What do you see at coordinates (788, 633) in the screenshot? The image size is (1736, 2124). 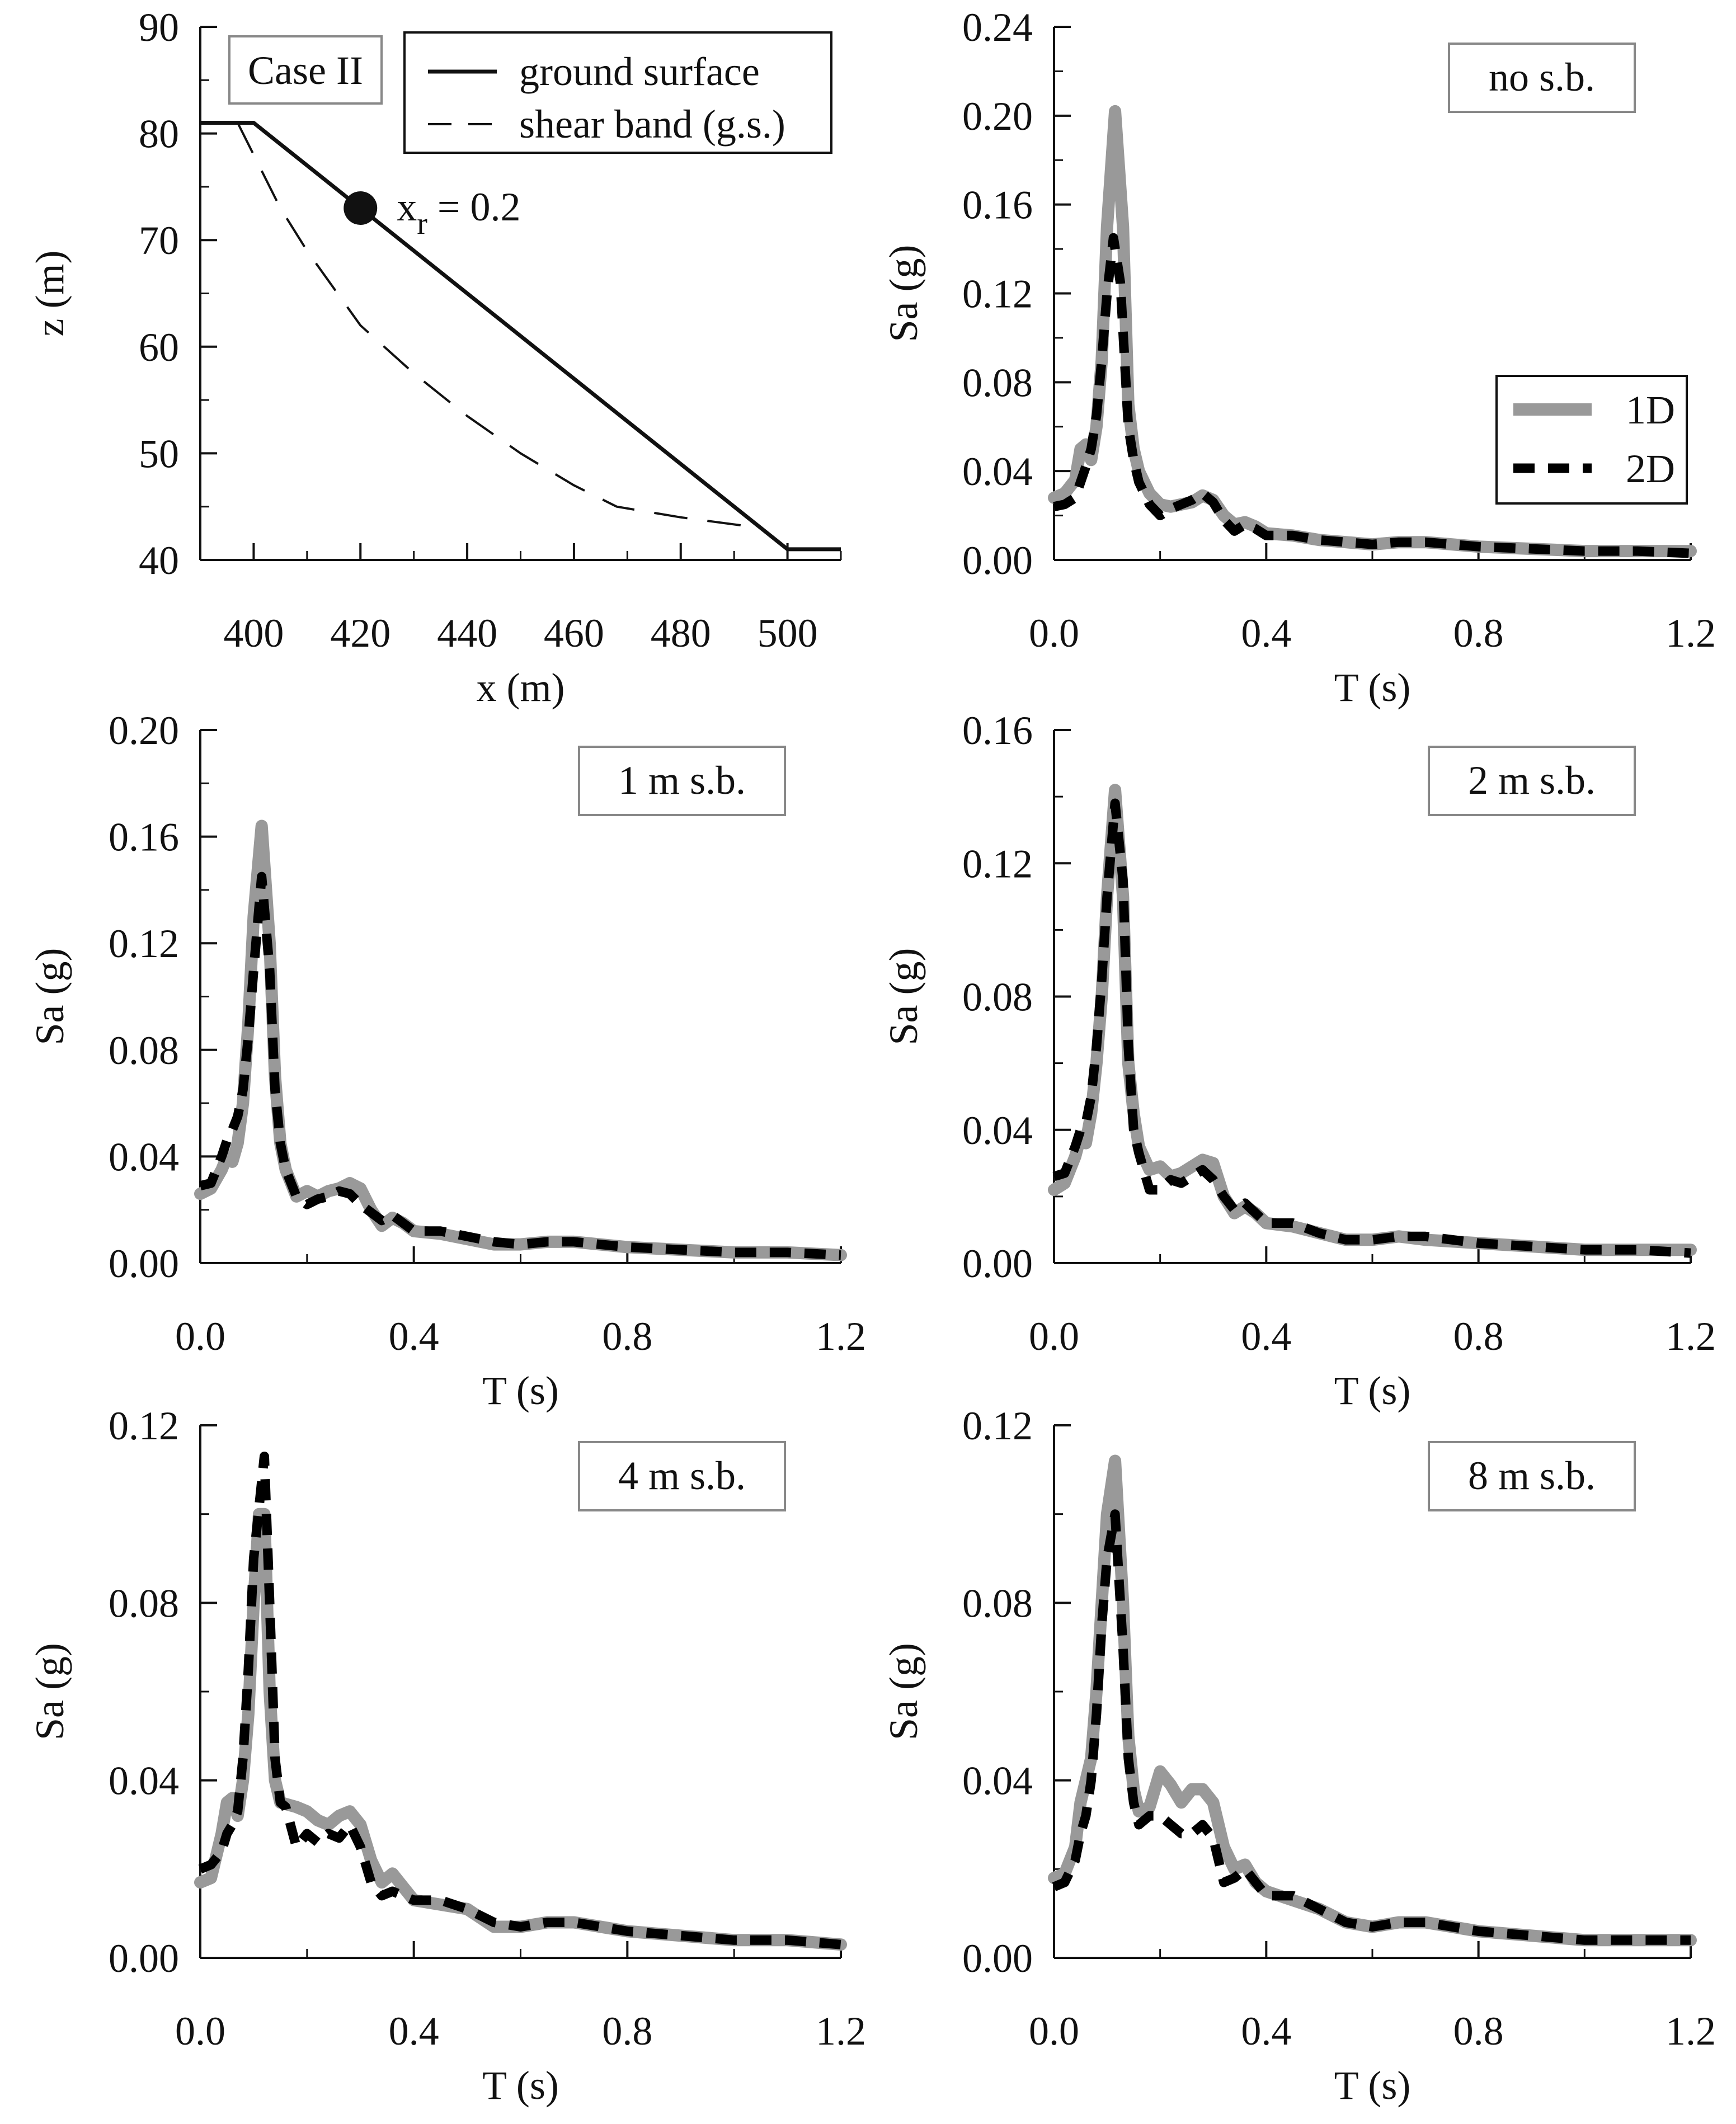 I see `x-tick-label: 500` at bounding box center [788, 633].